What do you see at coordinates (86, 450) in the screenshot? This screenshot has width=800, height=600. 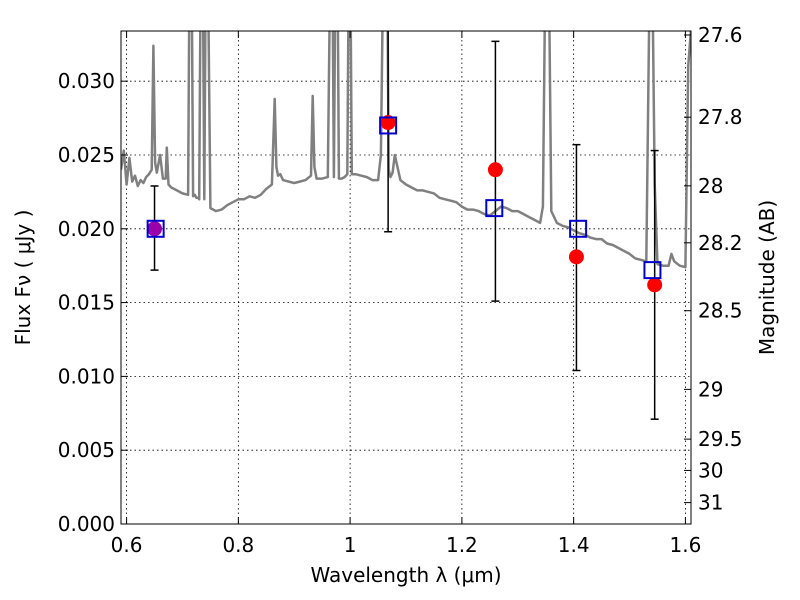 I see `y-tick-label: 0.005` at bounding box center [86, 450].